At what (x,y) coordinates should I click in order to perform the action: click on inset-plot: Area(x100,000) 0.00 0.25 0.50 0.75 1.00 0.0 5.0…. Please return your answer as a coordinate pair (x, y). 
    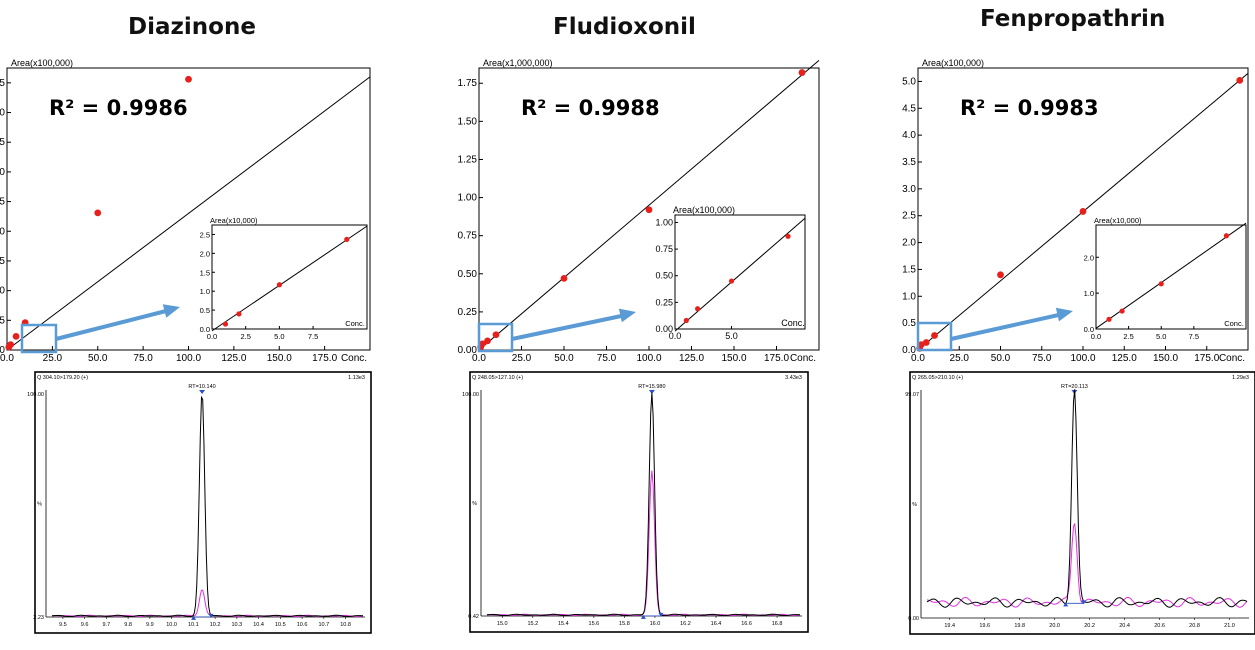
    Looking at the image, I should click on (730, 273).